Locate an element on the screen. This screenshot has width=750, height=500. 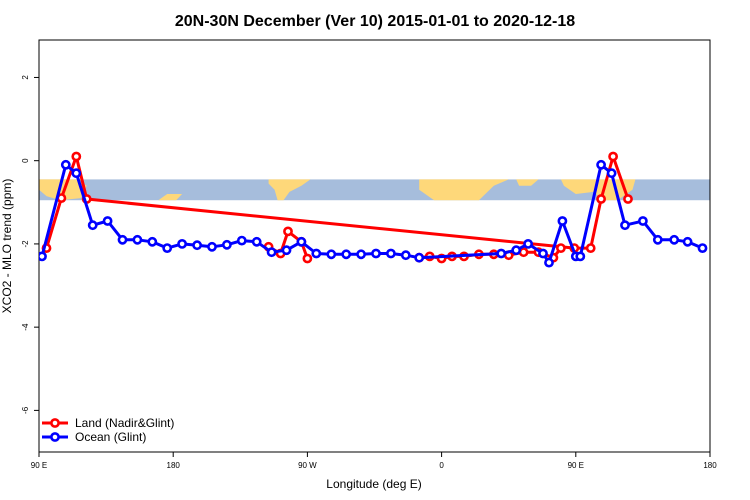
series-line is located at coordinates (337, 202).